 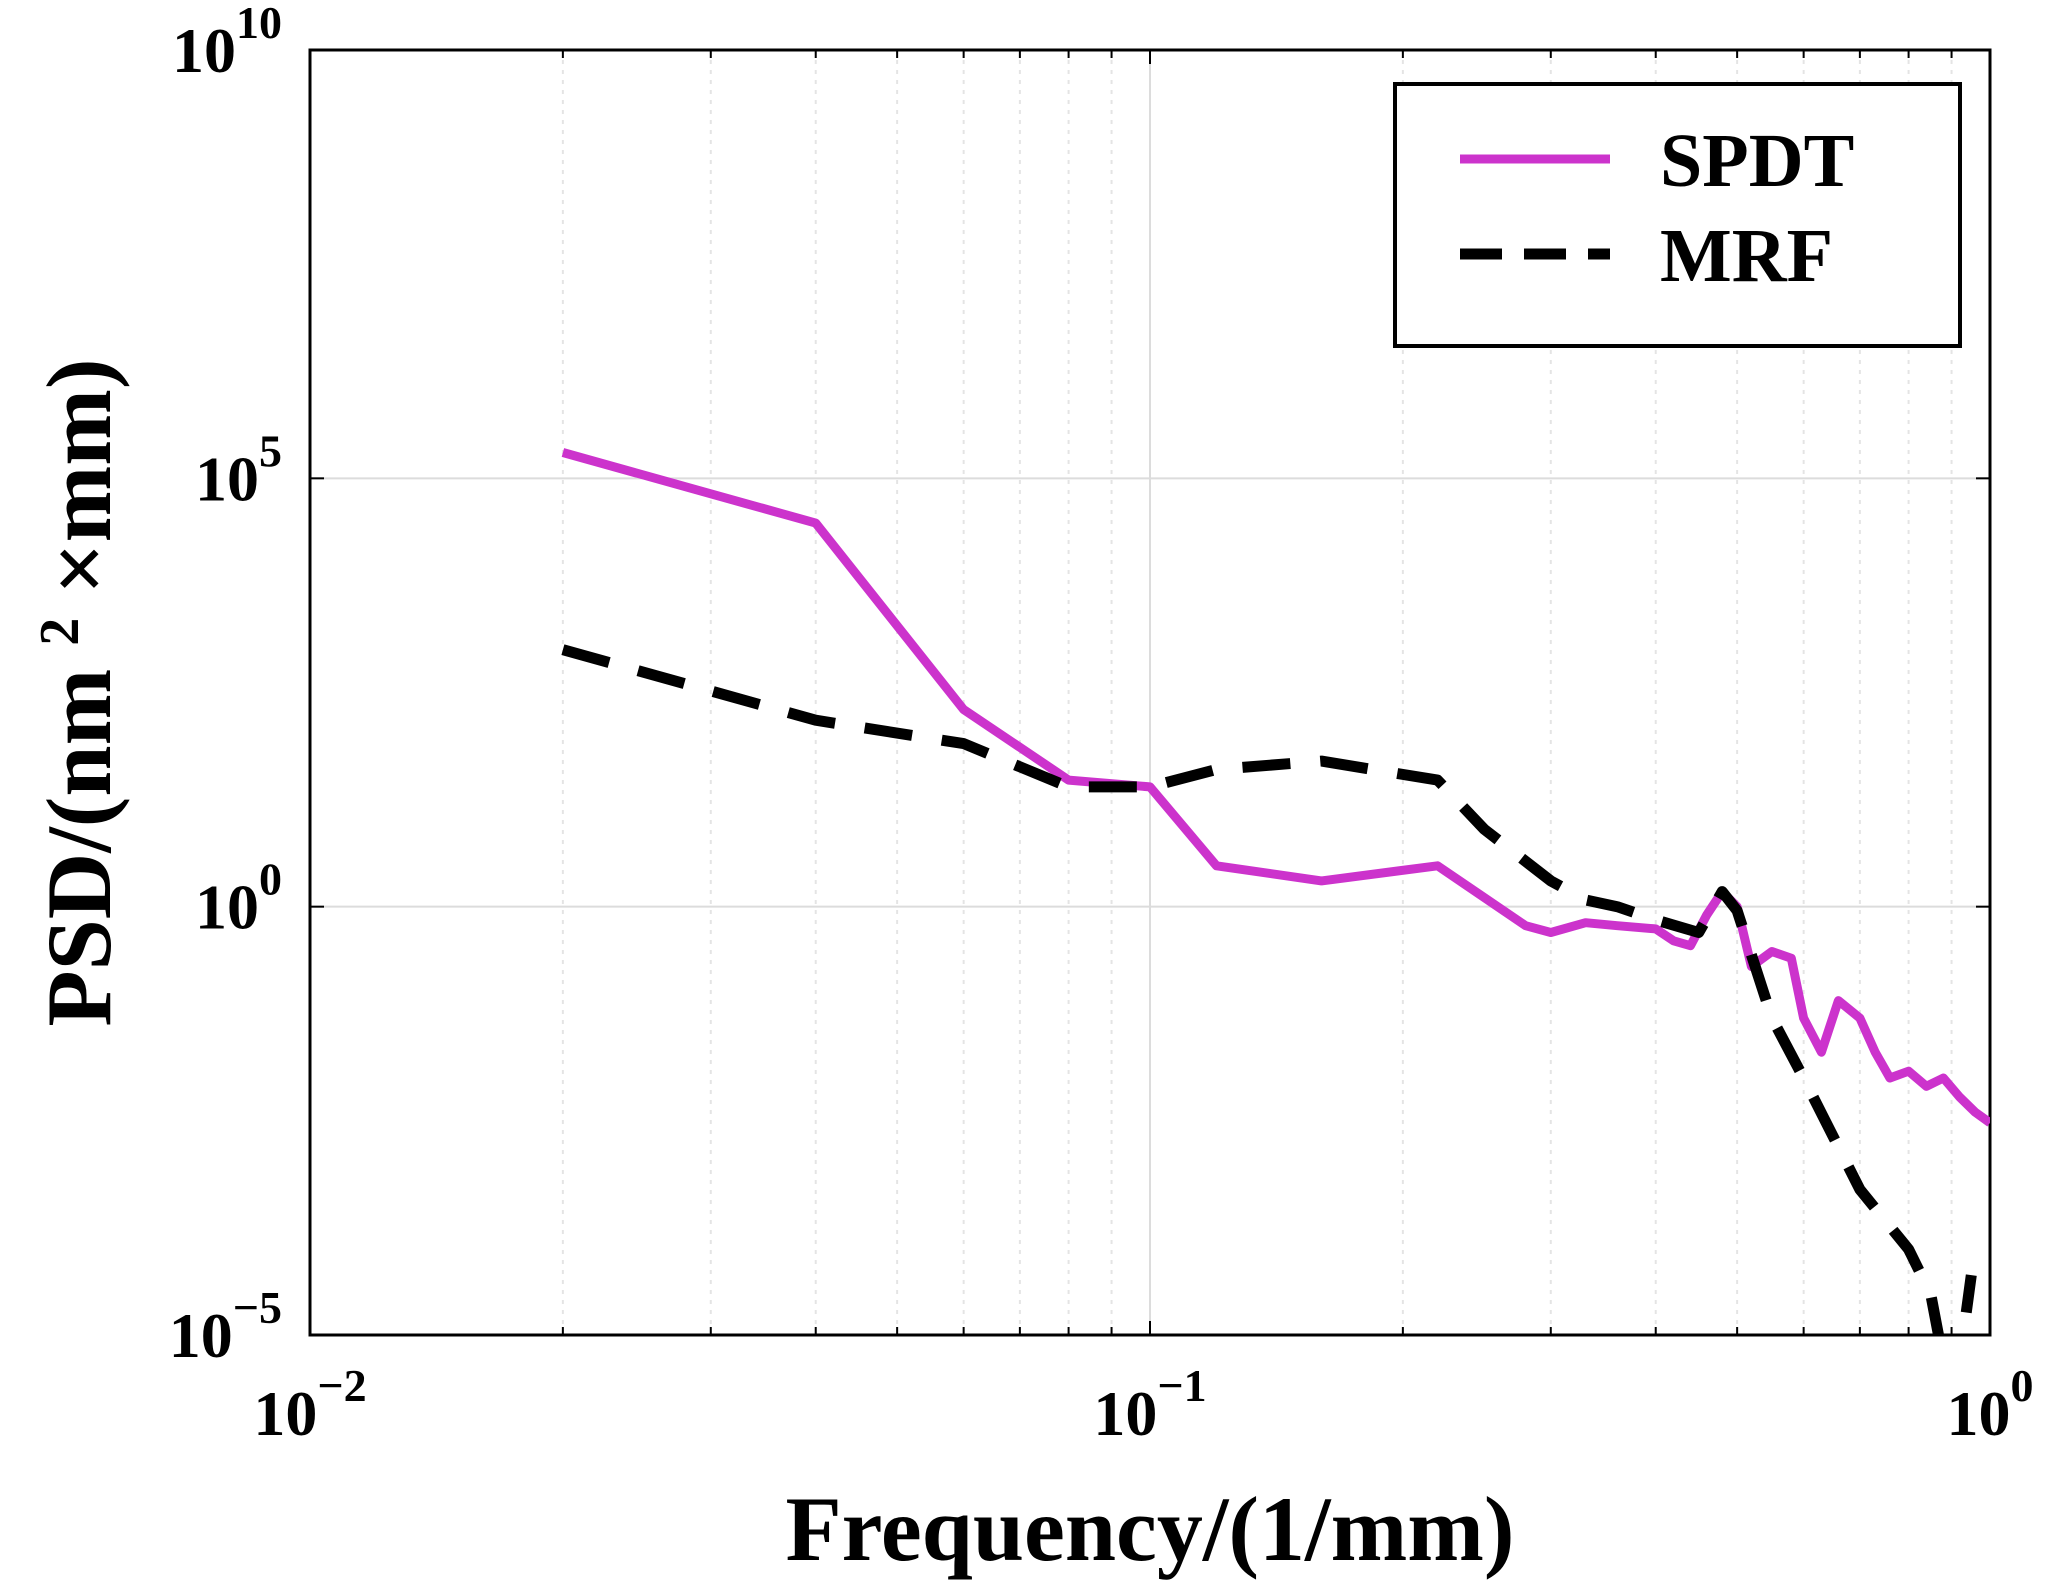 I want to click on y-axis-title: PSD/(nm 2 ×mm), so click(x=65, y=692).